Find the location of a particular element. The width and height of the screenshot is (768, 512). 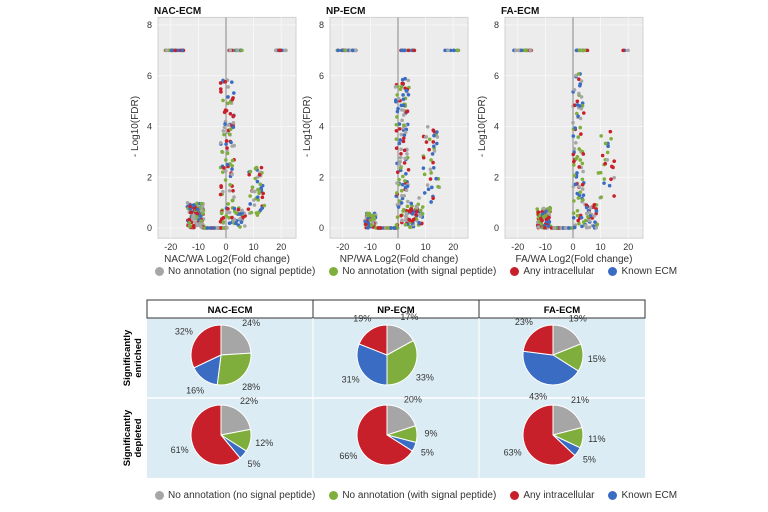

blue-dot-icon is located at coordinates (613, 271).